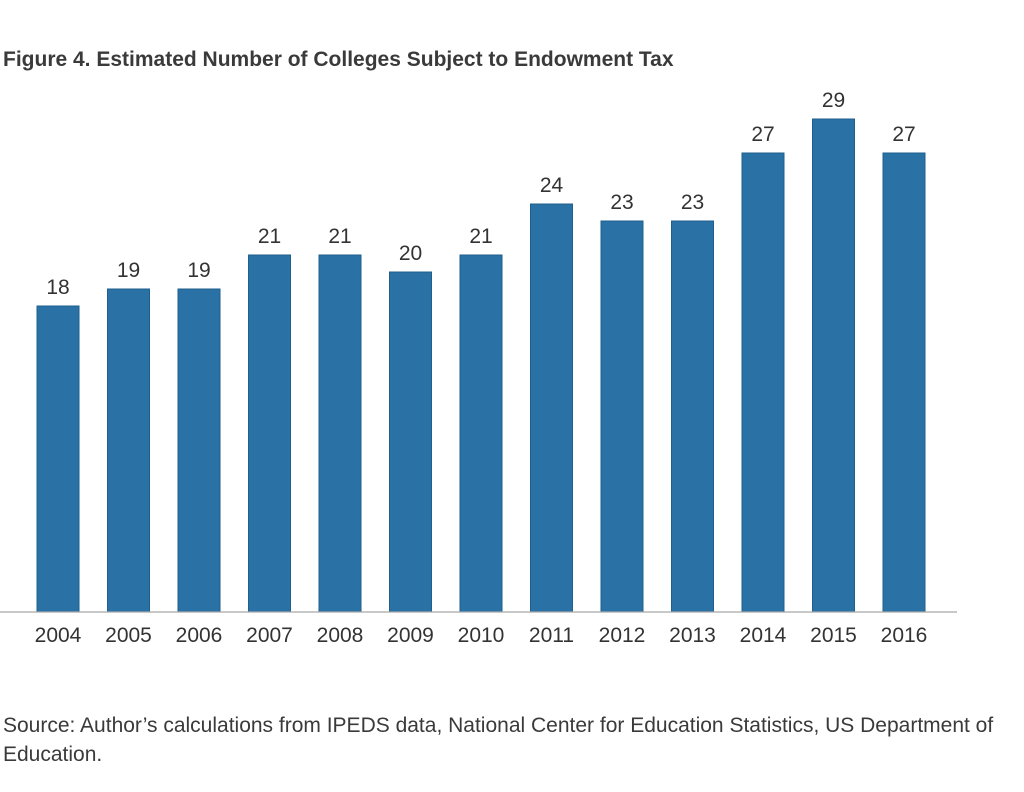 Image resolution: width=1024 pixels, height=792 pixels. What do you see at coordinates (340, 635) in the screenshot?
I see `x-tick-label-2008: 2008` at bounding box center [340, 635].